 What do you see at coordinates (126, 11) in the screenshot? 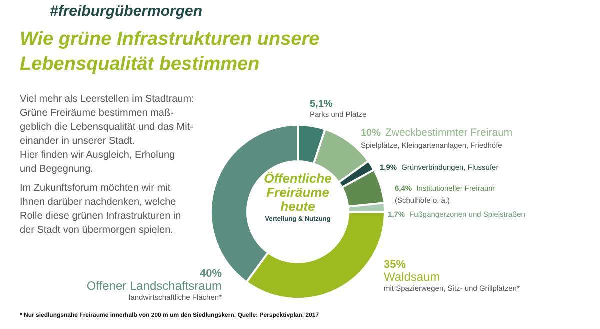
I see `chart-subtitle: #freiburgübermorgen` at bounding box center [126, 11].